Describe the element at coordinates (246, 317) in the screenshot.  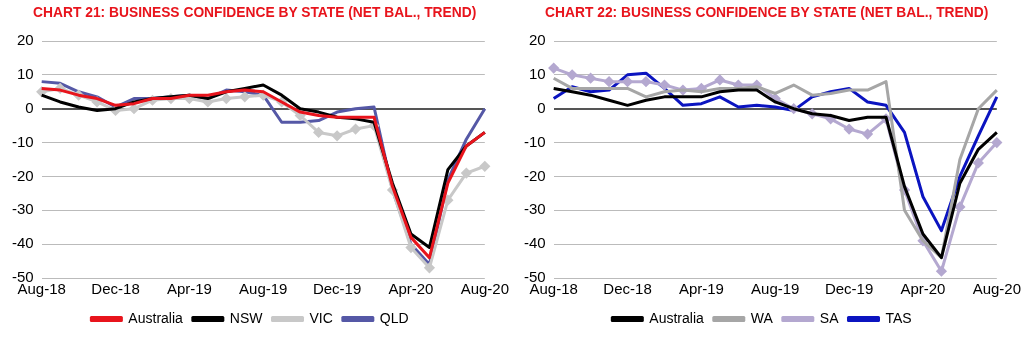
I see `legend-label: NSW` at that location.